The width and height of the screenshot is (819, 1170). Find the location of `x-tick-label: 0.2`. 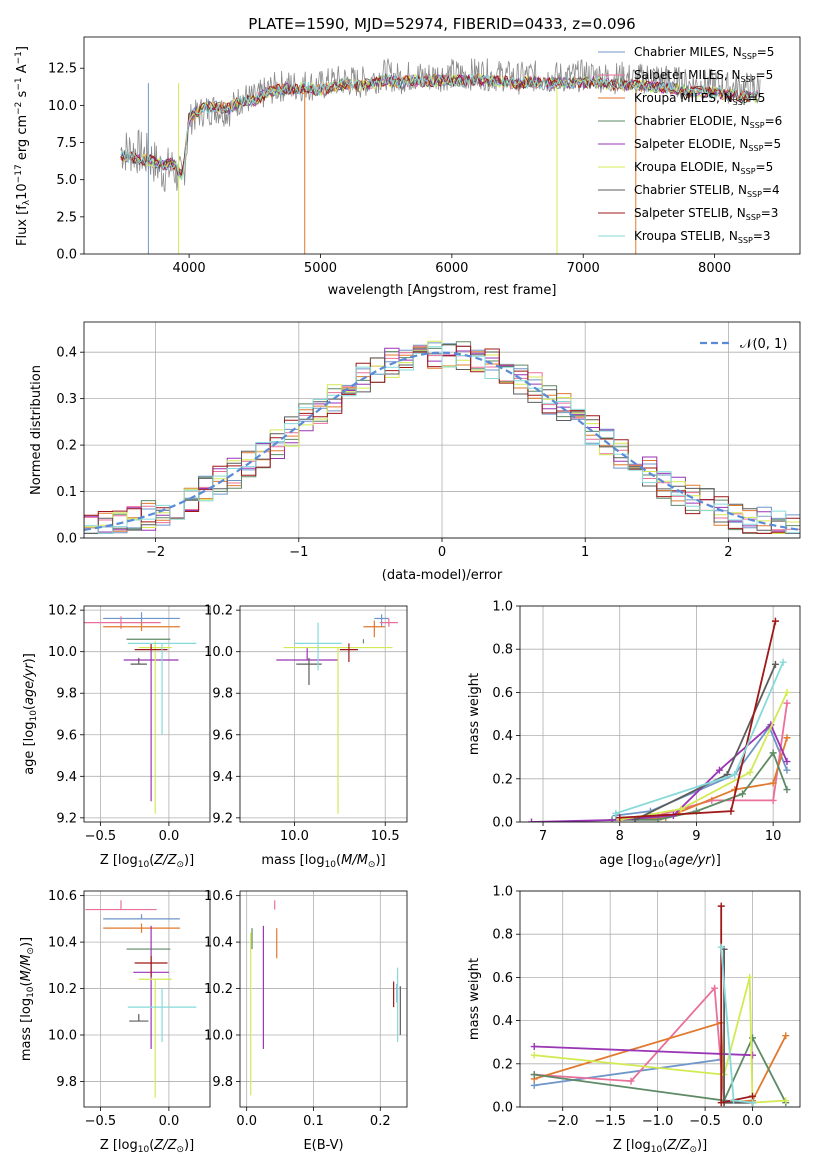

x-tick-label: 0.2 is located at coordinates (380, 1121).